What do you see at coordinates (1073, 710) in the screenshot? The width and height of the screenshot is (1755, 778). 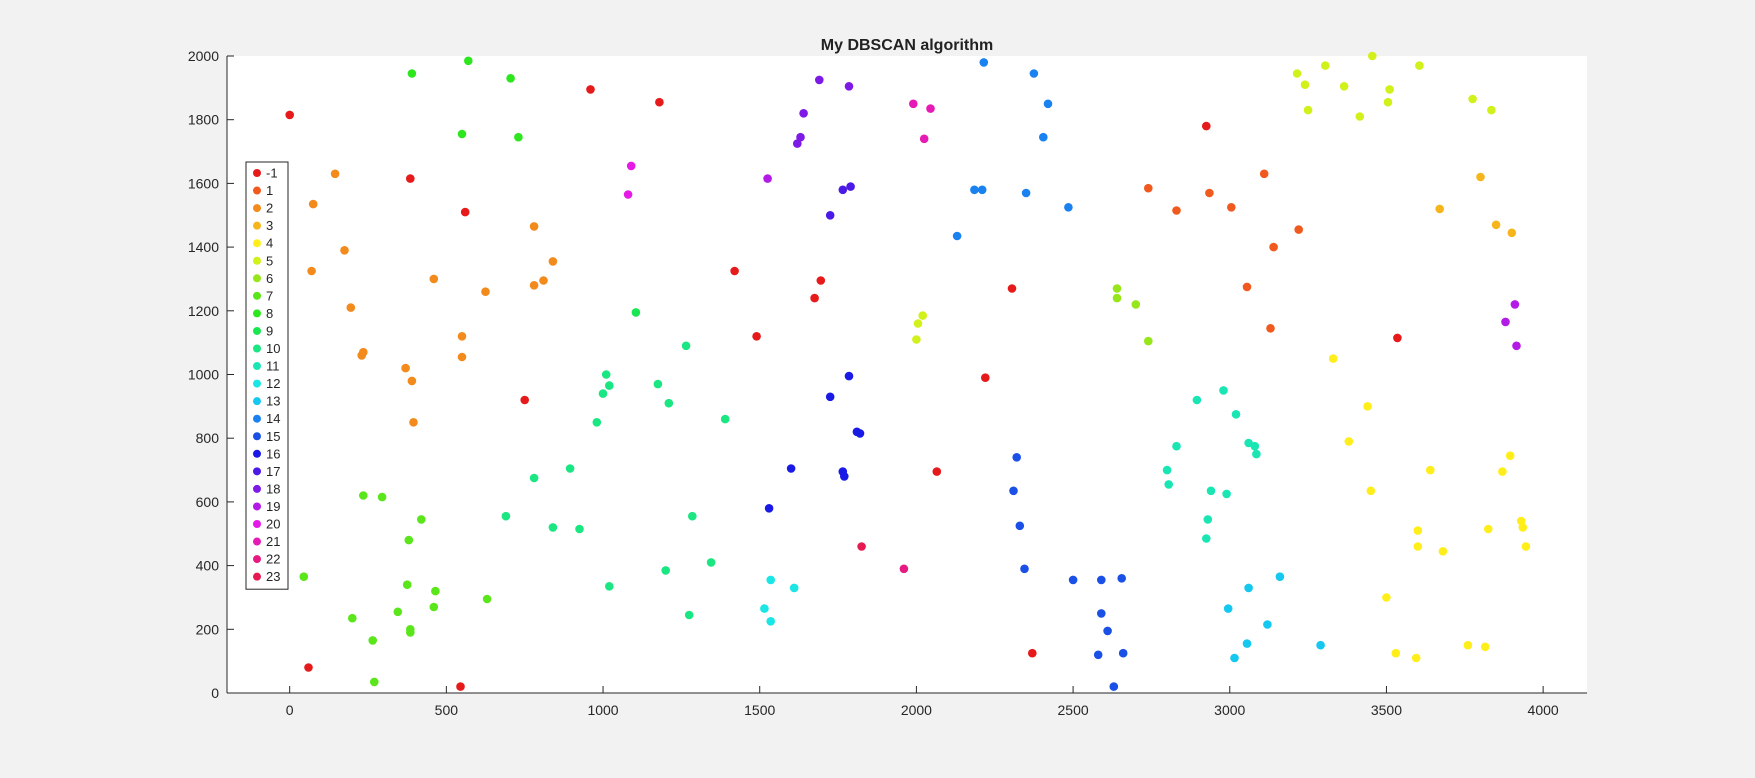 I see `x-tick-label: 2500` at bounding box center [1073, 710].